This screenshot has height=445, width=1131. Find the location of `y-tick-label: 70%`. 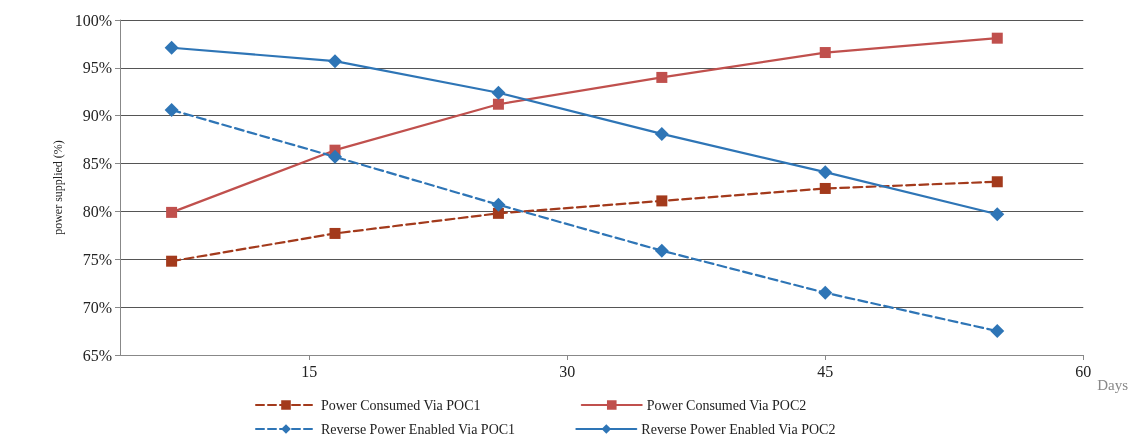

y-tick-label: 70% is located at coordinates (97, 307).